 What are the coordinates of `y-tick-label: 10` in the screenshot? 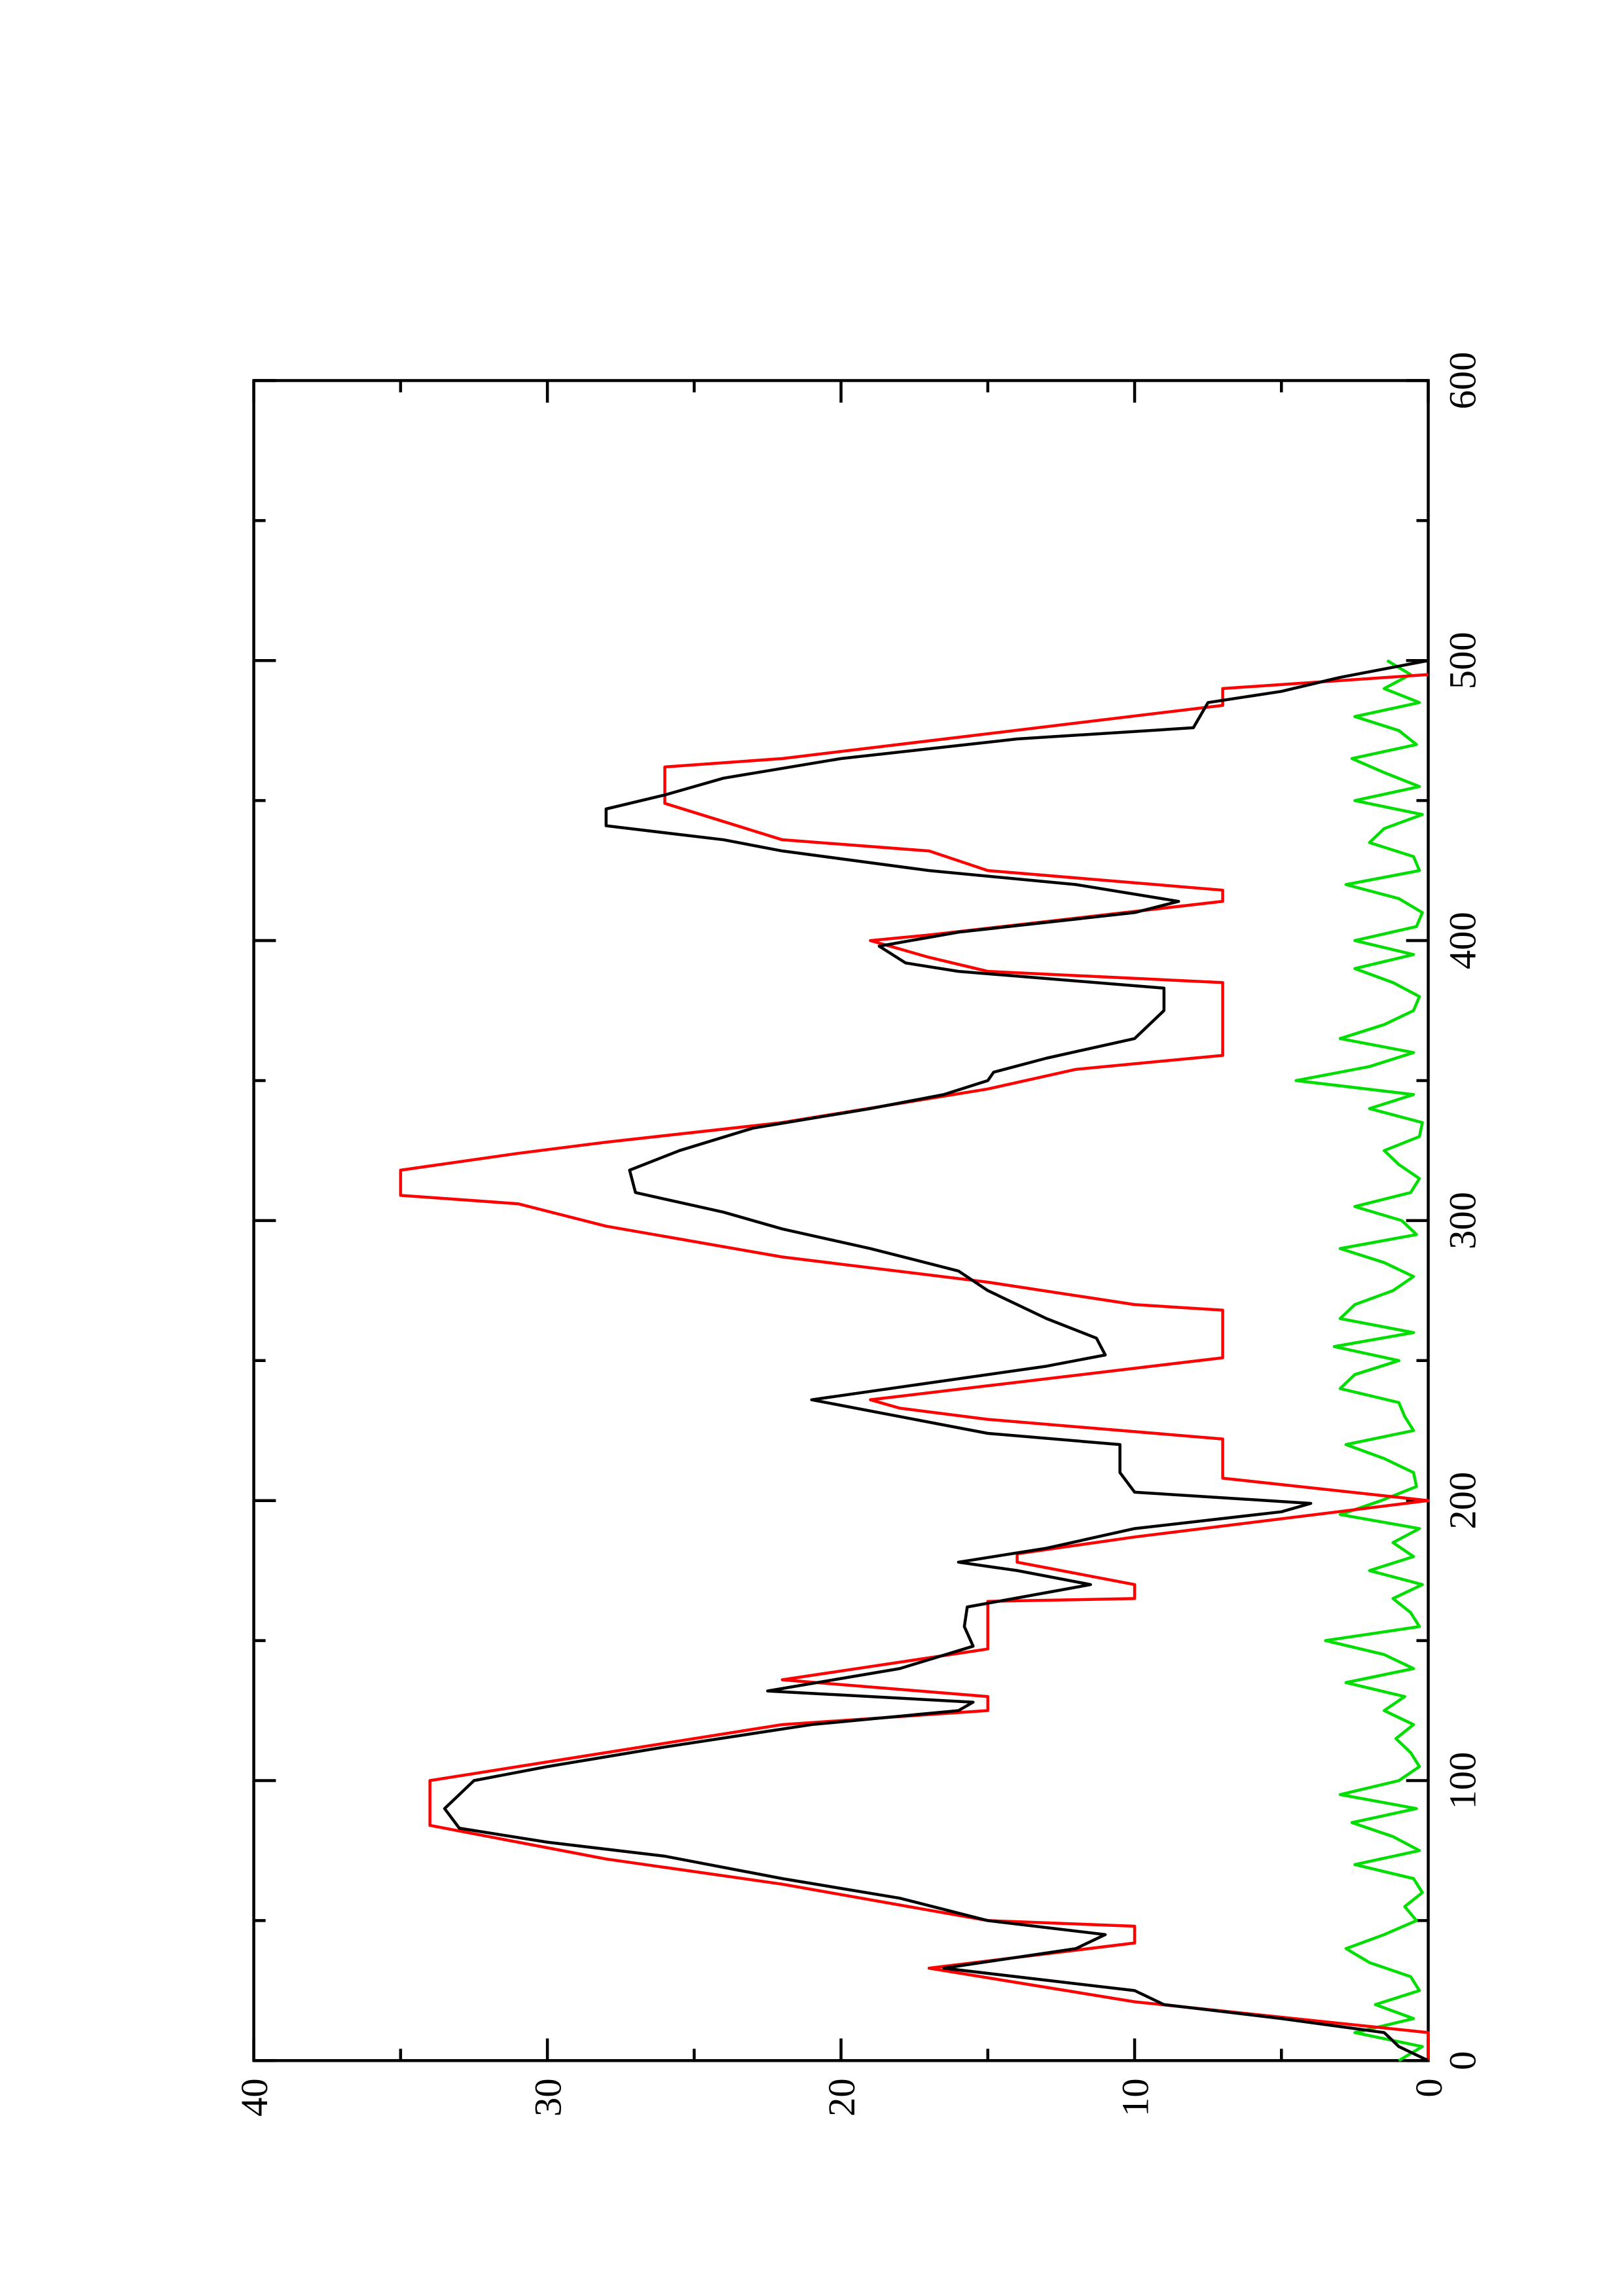 It's located at (1135, 2097).